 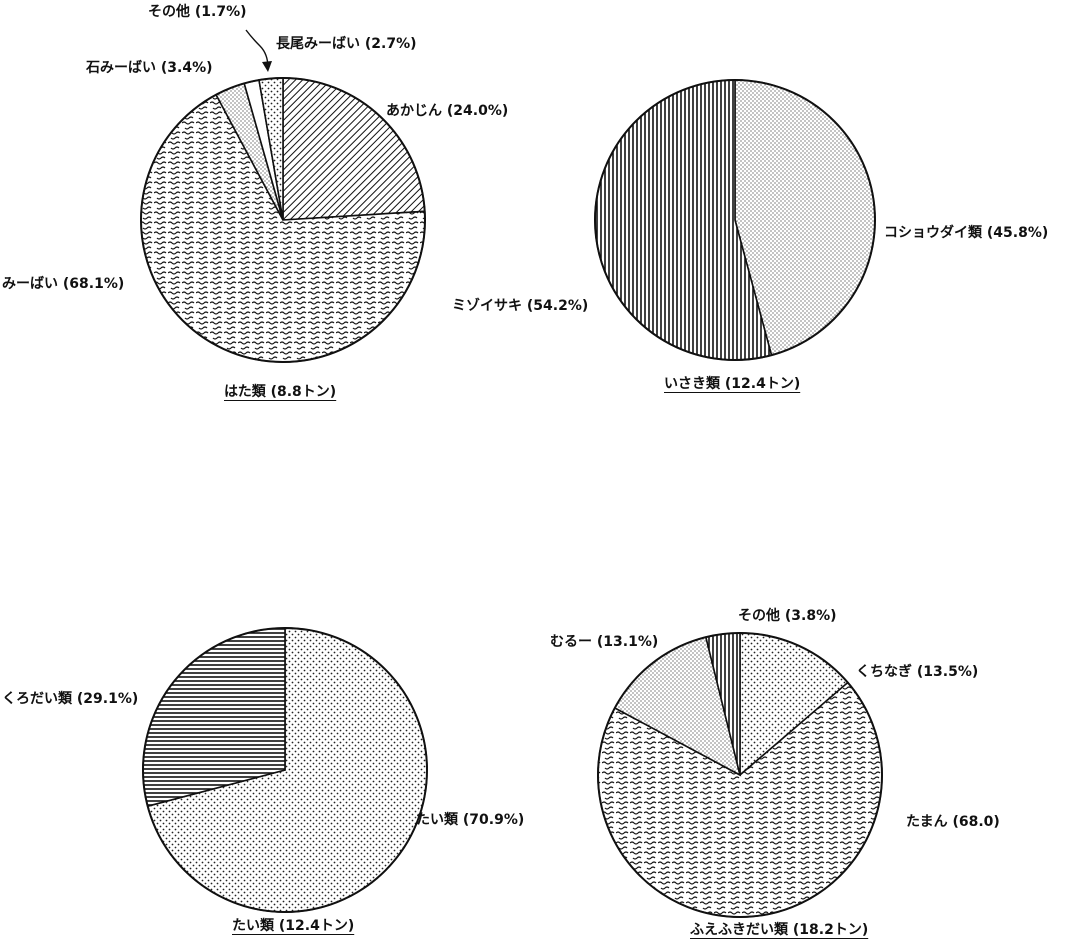 I want to click on chart-caption-fuefukidai: ふえふきだい類 (18.2トン), so click(x=779, y=930).